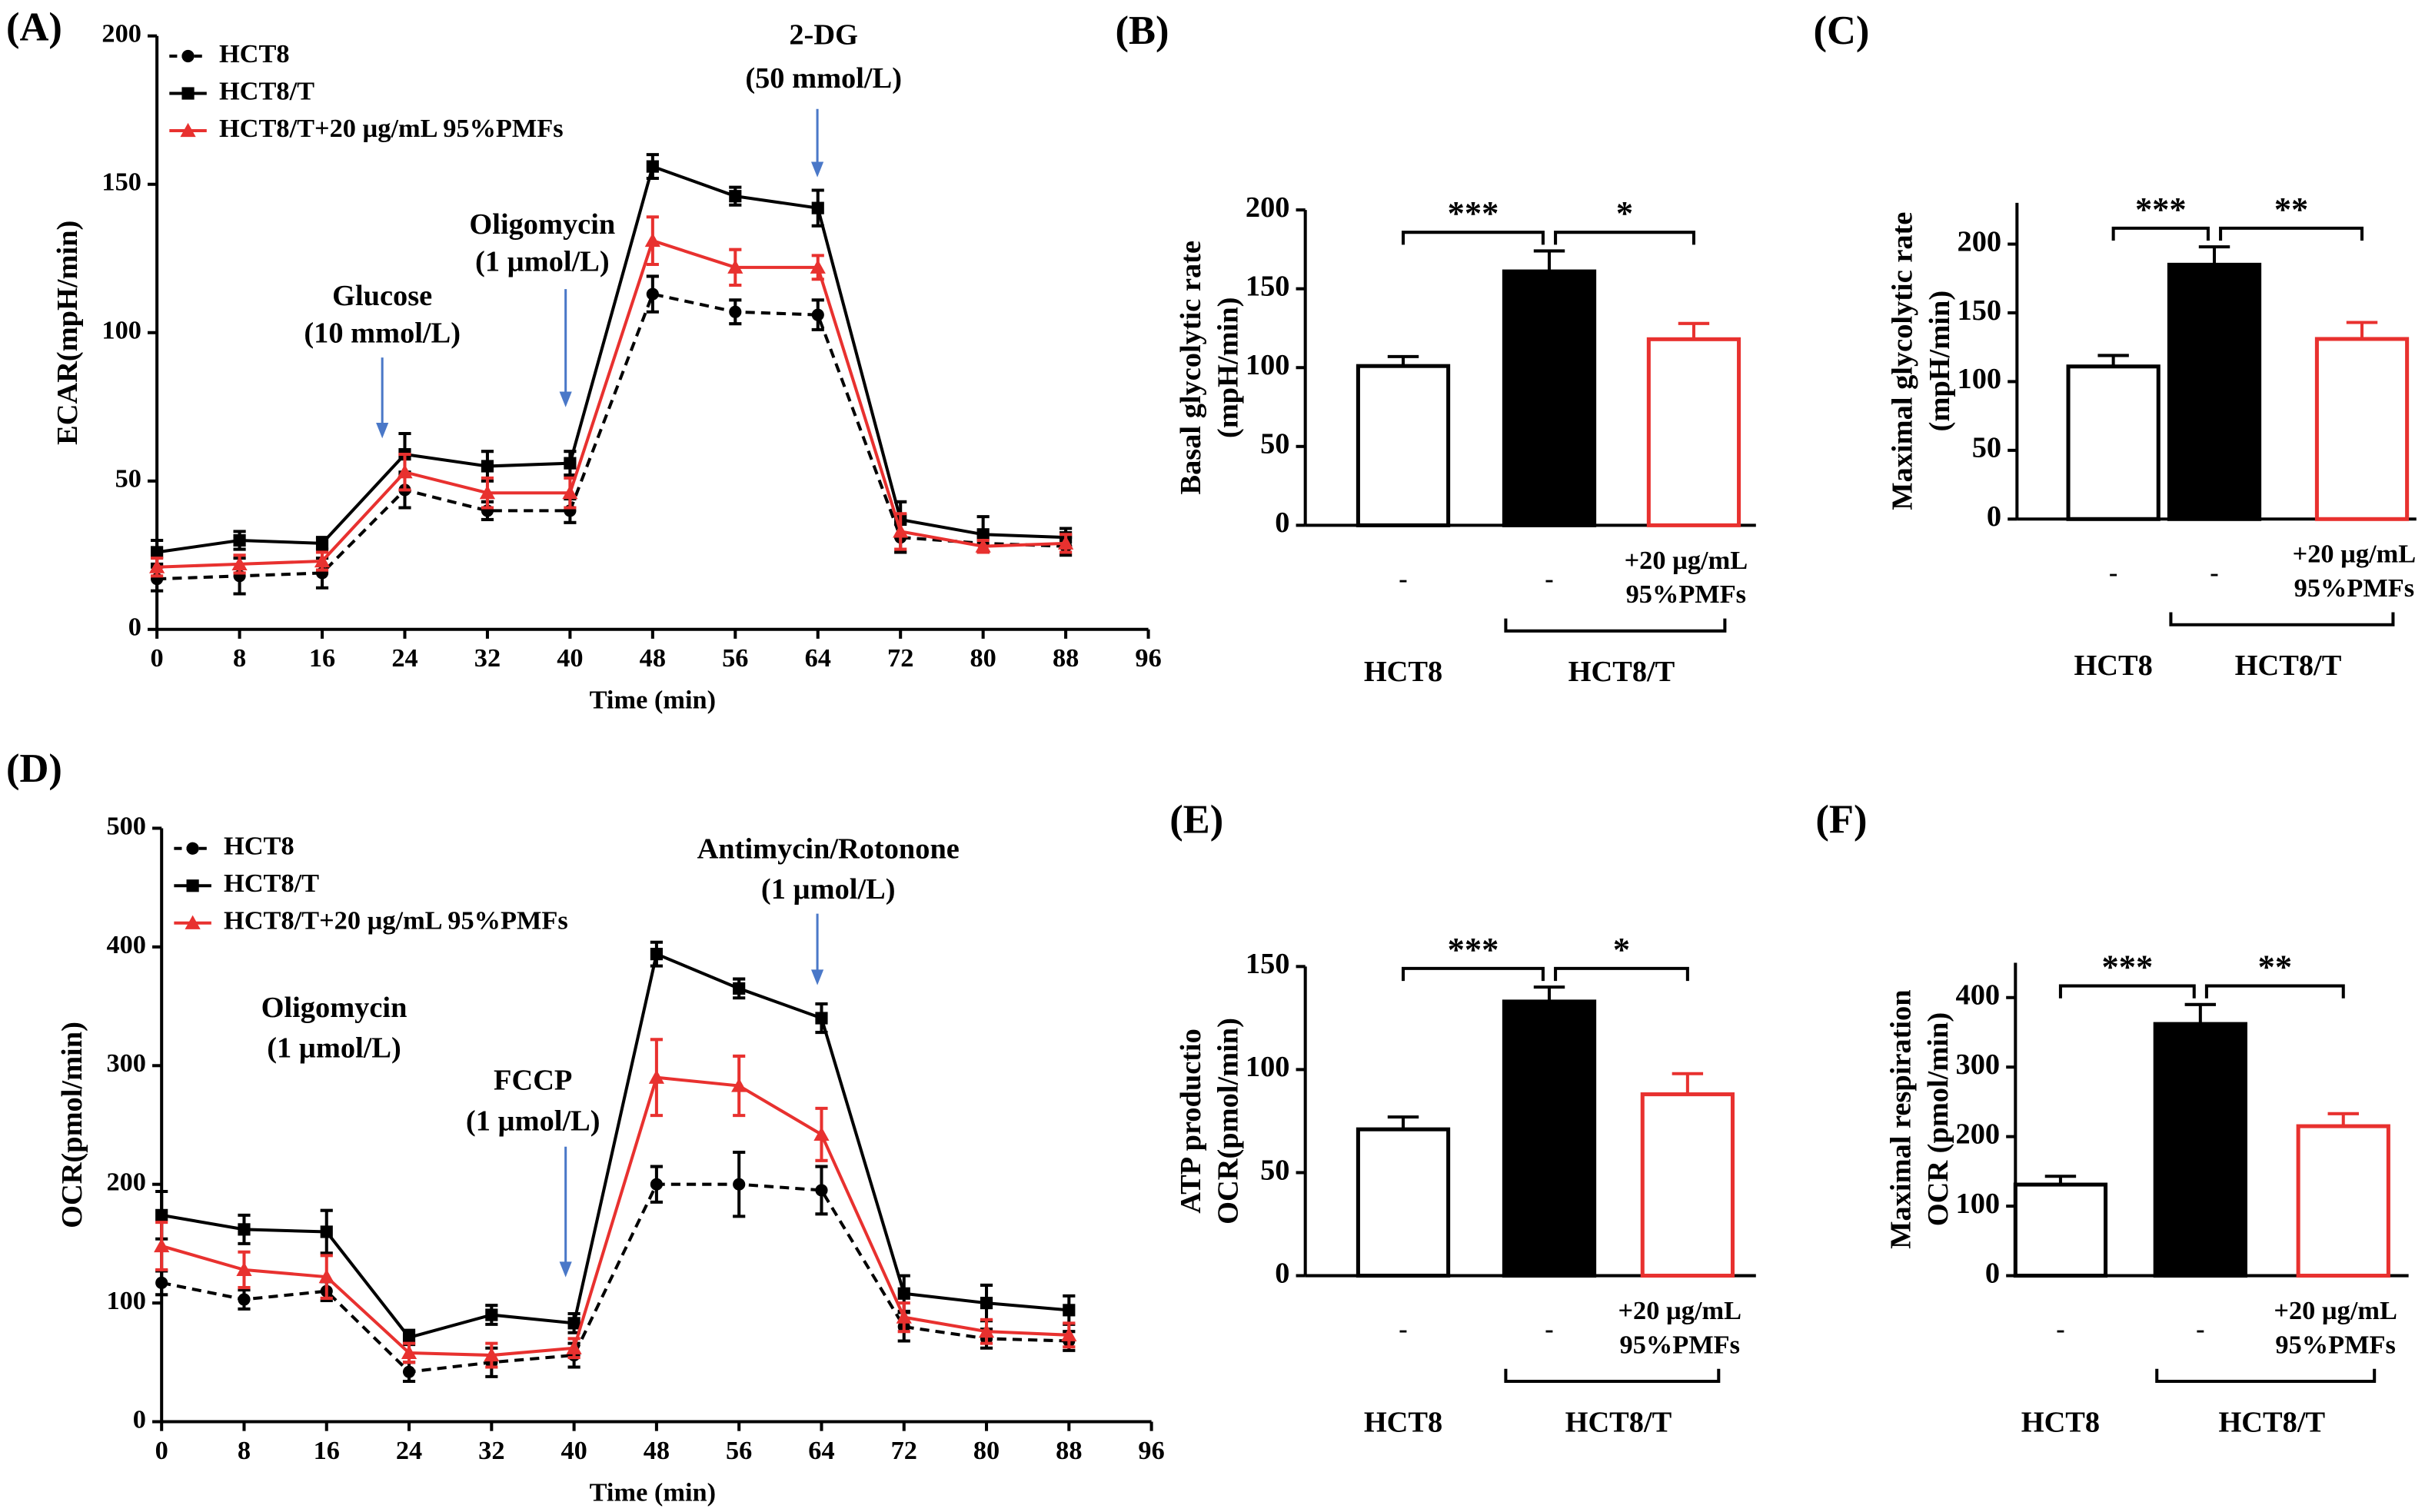 The width and height of the screenshot is (2435, 1512). Describe the element at coordinates (1274, 1170) in the screenshot. I see `y-tick-label: 50` at that location.